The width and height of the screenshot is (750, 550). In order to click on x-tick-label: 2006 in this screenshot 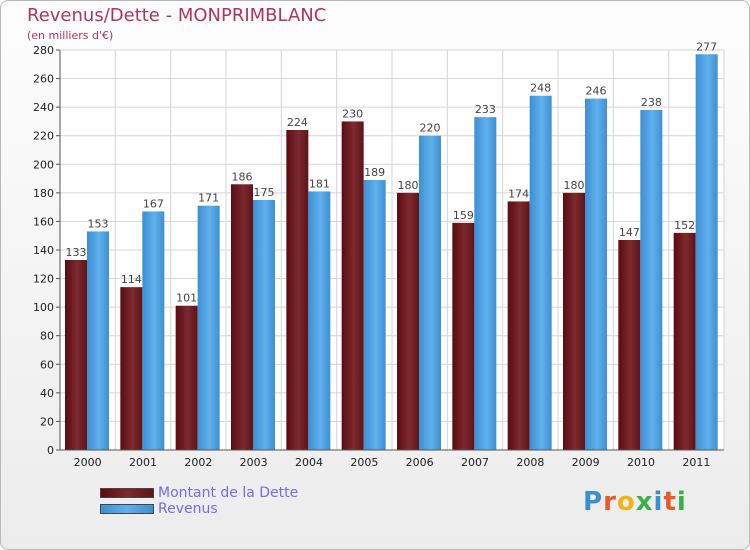, I will do `click(420, 462)`.